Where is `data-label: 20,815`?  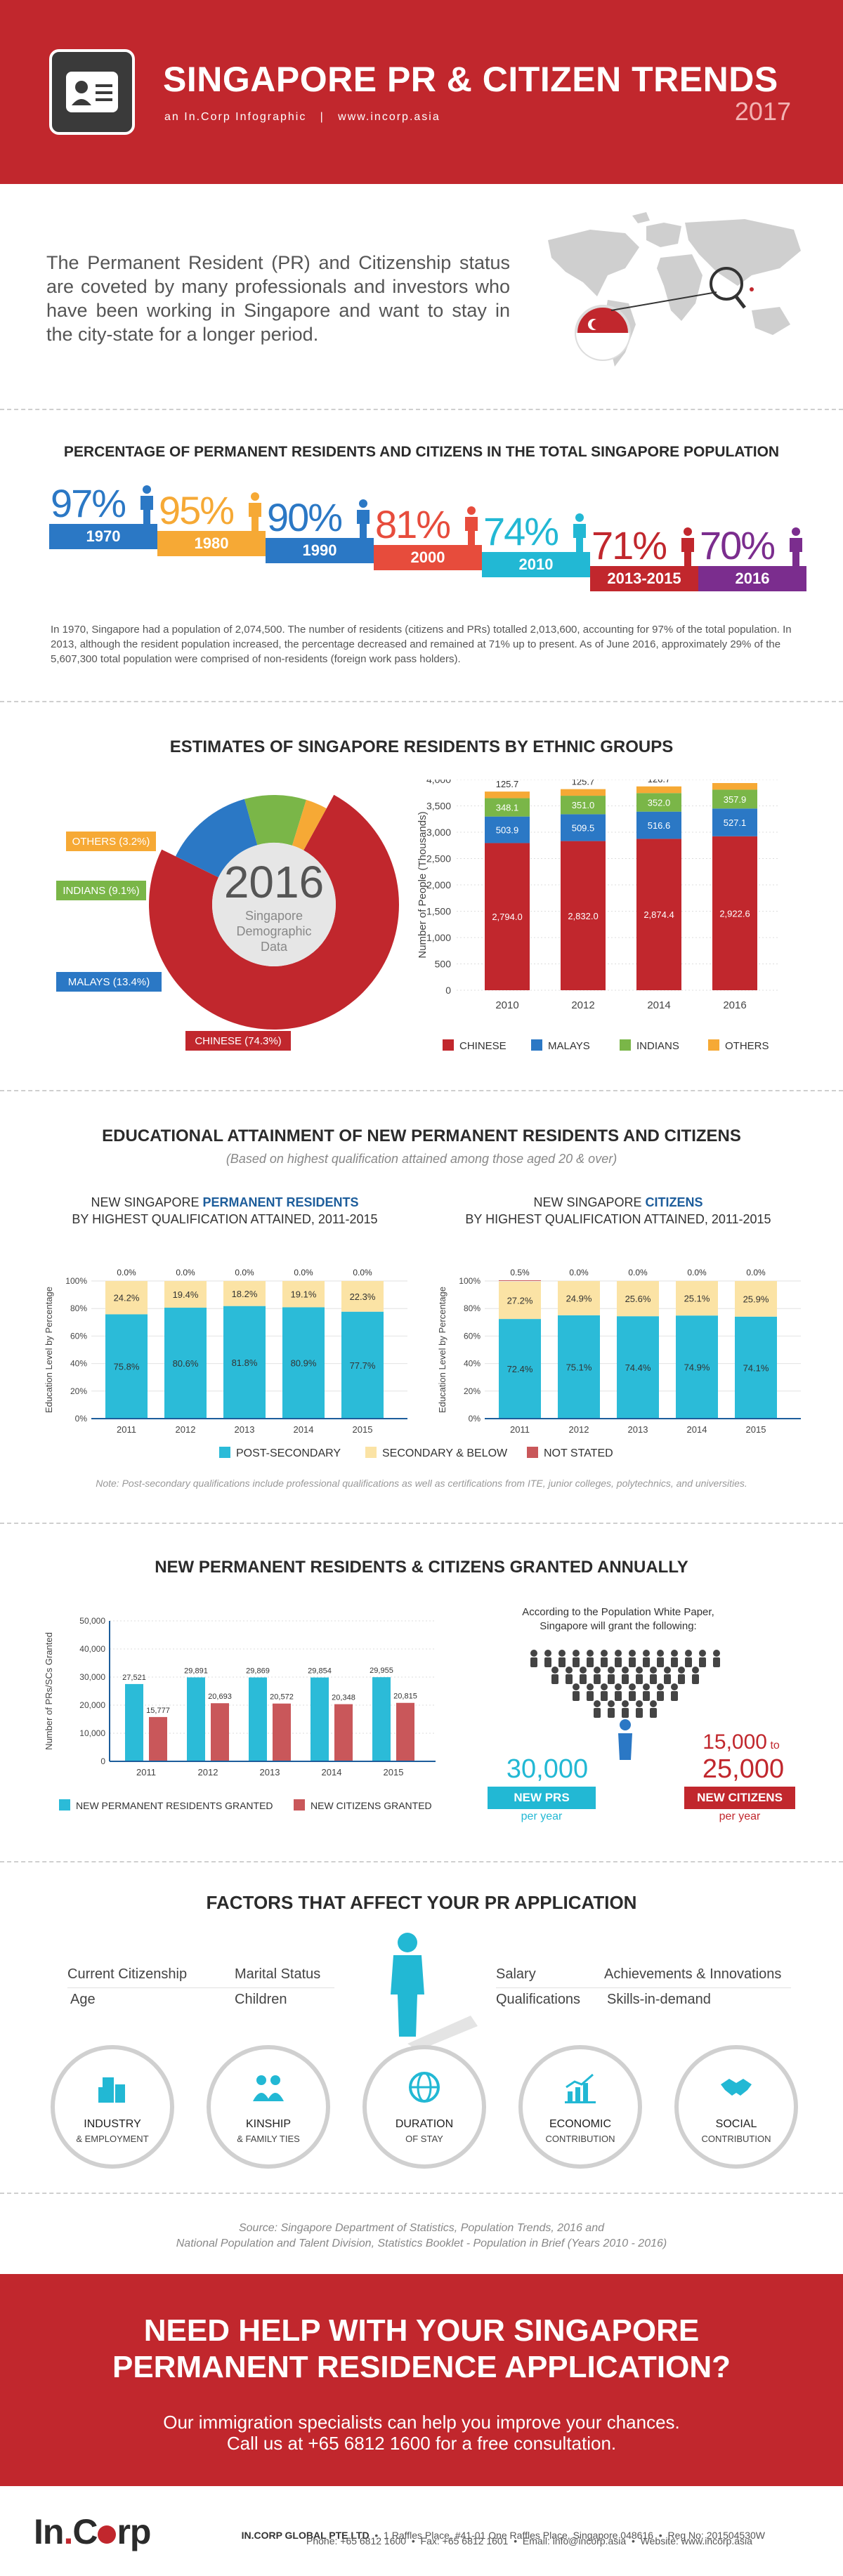 data-label: 20,815 is located at coordinates (405, 1697).